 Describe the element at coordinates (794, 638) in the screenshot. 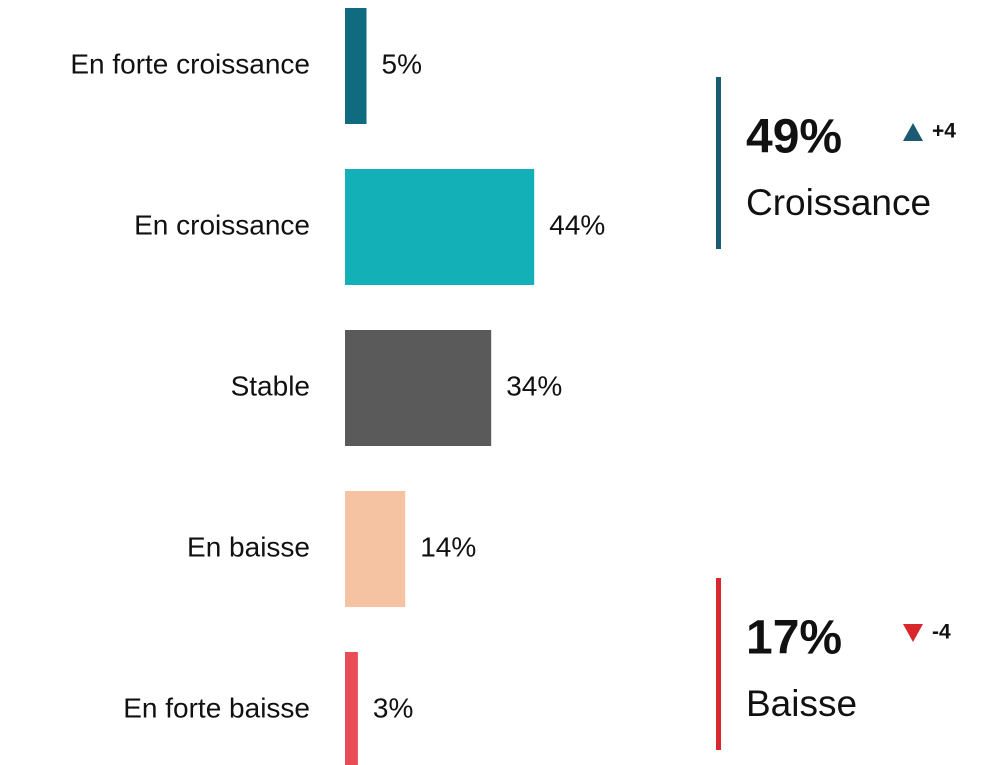

I see `annotation-value: 17%` at that location.